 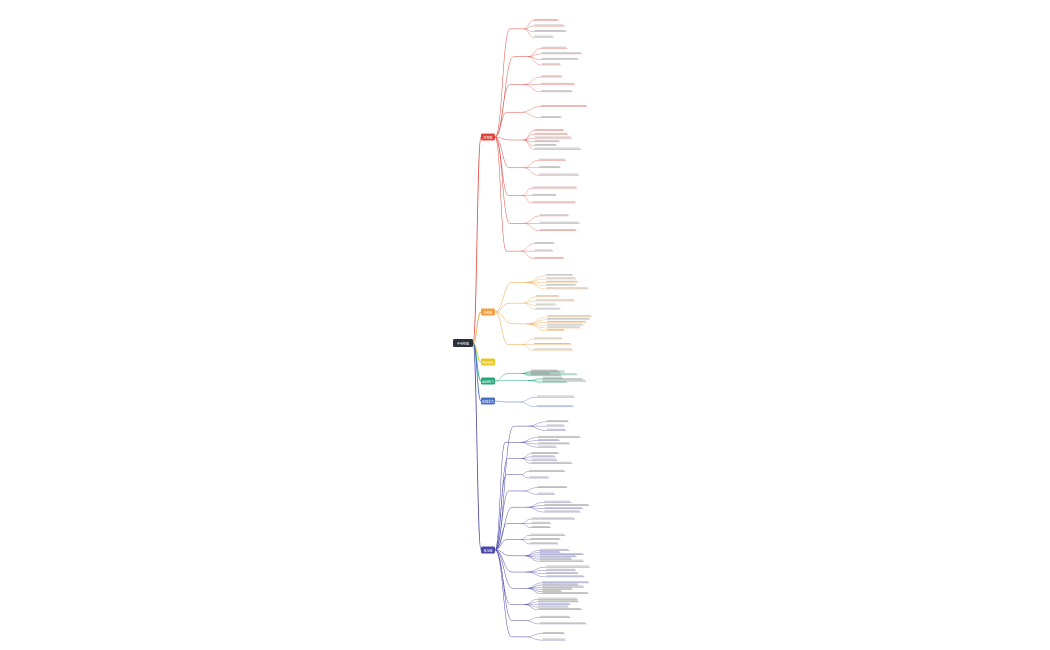 I want to click on branch-label: 光现象, so click(x=487, y=311).